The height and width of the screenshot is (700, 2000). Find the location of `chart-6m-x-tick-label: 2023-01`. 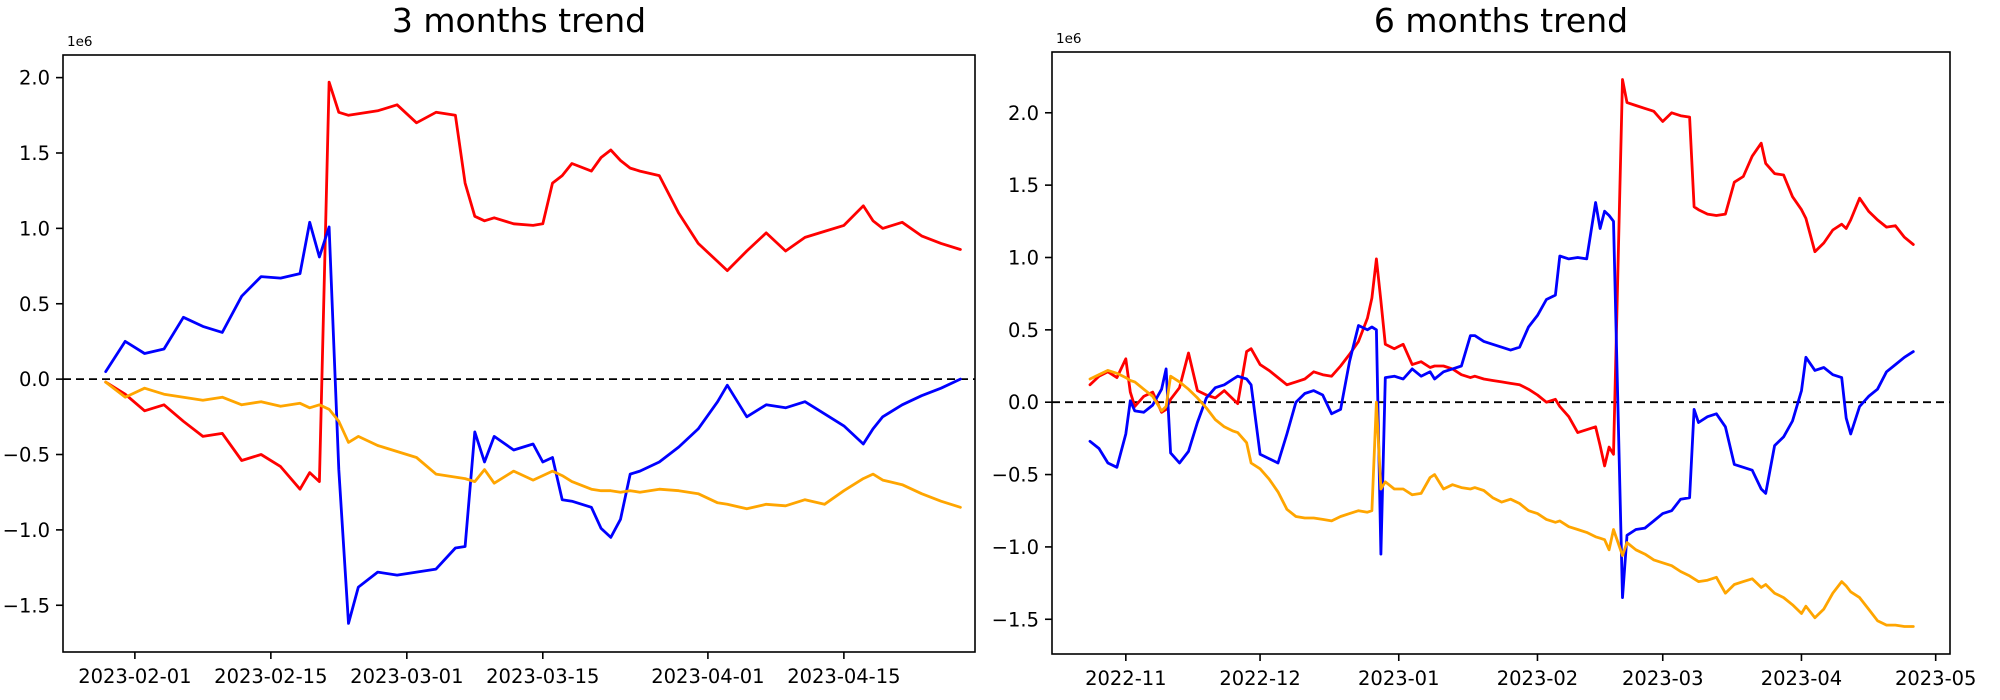

chart-6m-x-tick-label: 2023-01 is located at coordinates (1398, 678).